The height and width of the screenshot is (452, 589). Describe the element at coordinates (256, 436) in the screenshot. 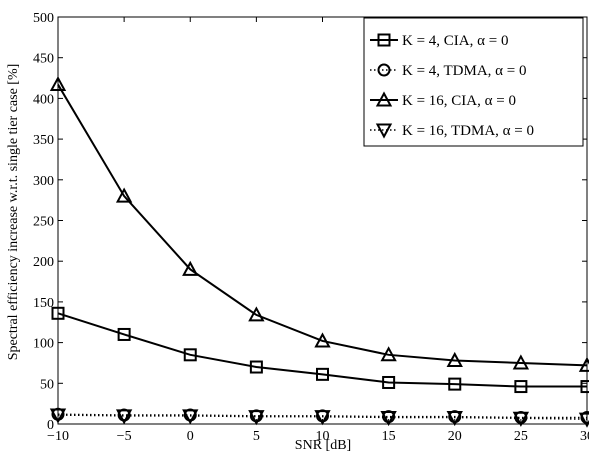

I see `x-tick-label: 5` at that location.